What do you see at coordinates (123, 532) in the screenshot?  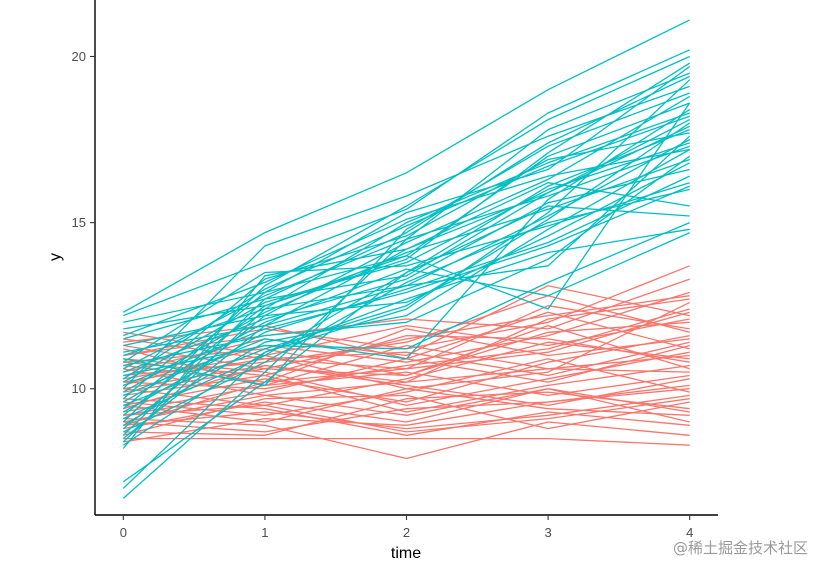 I see `x-tick-label: 0` at bounding box center [123, 532].